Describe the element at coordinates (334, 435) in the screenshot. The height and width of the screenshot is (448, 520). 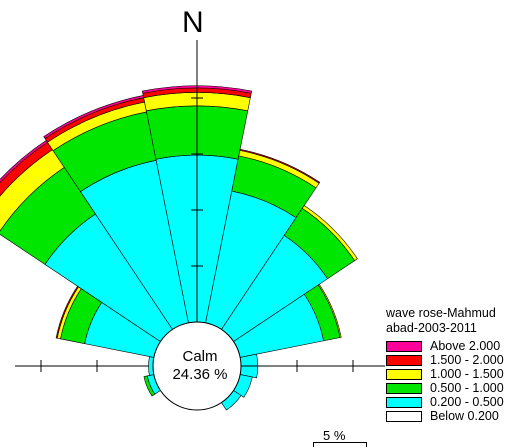
I see `scale-label: 5 %` at that location.